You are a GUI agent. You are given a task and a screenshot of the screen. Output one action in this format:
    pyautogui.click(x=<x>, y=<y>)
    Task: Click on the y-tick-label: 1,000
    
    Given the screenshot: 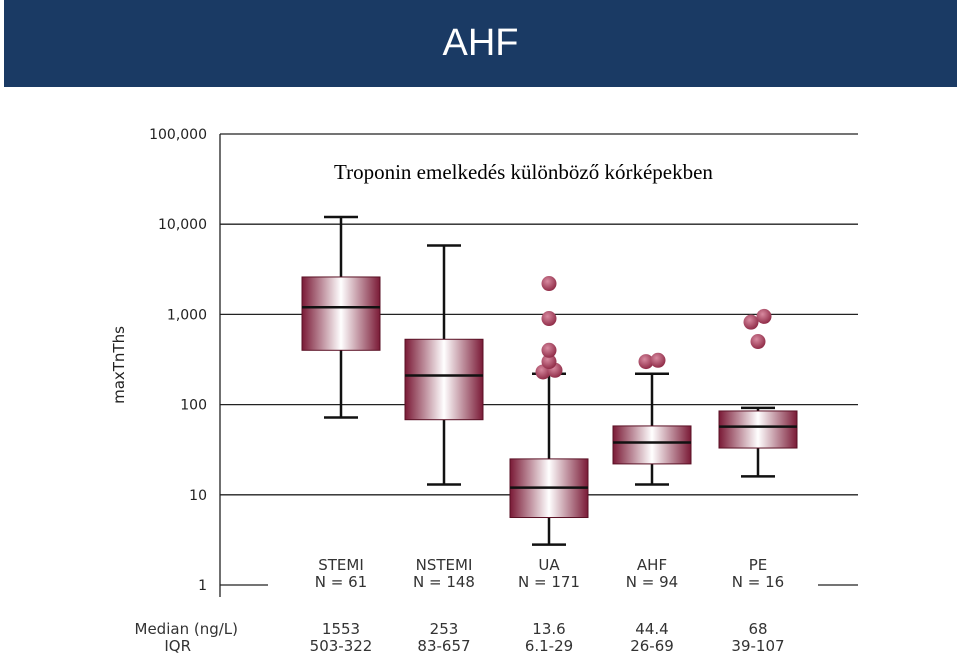 What is the action you would take?
    pyautogui.click(x=187, y=315)
    